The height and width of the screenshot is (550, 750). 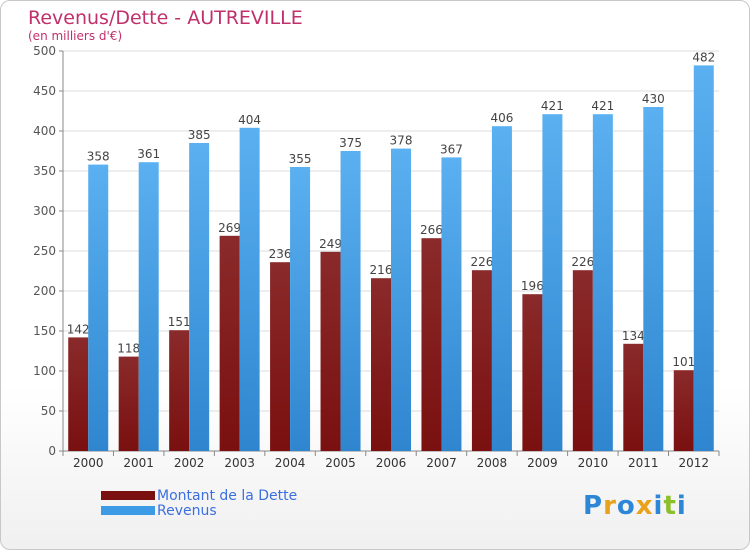 What do you see at coordinates (128, 495) in the screenshot?
I see `legend-swatch-debt` at bounding box center [128, 495].